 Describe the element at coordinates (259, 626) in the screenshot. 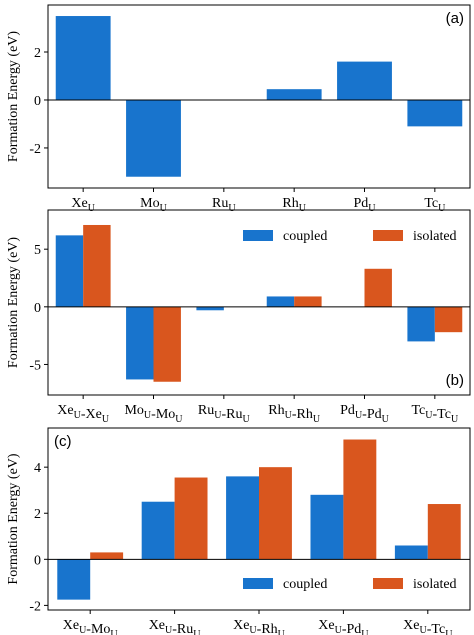

I see `x-tick-label: XeU-RhU` at that location.